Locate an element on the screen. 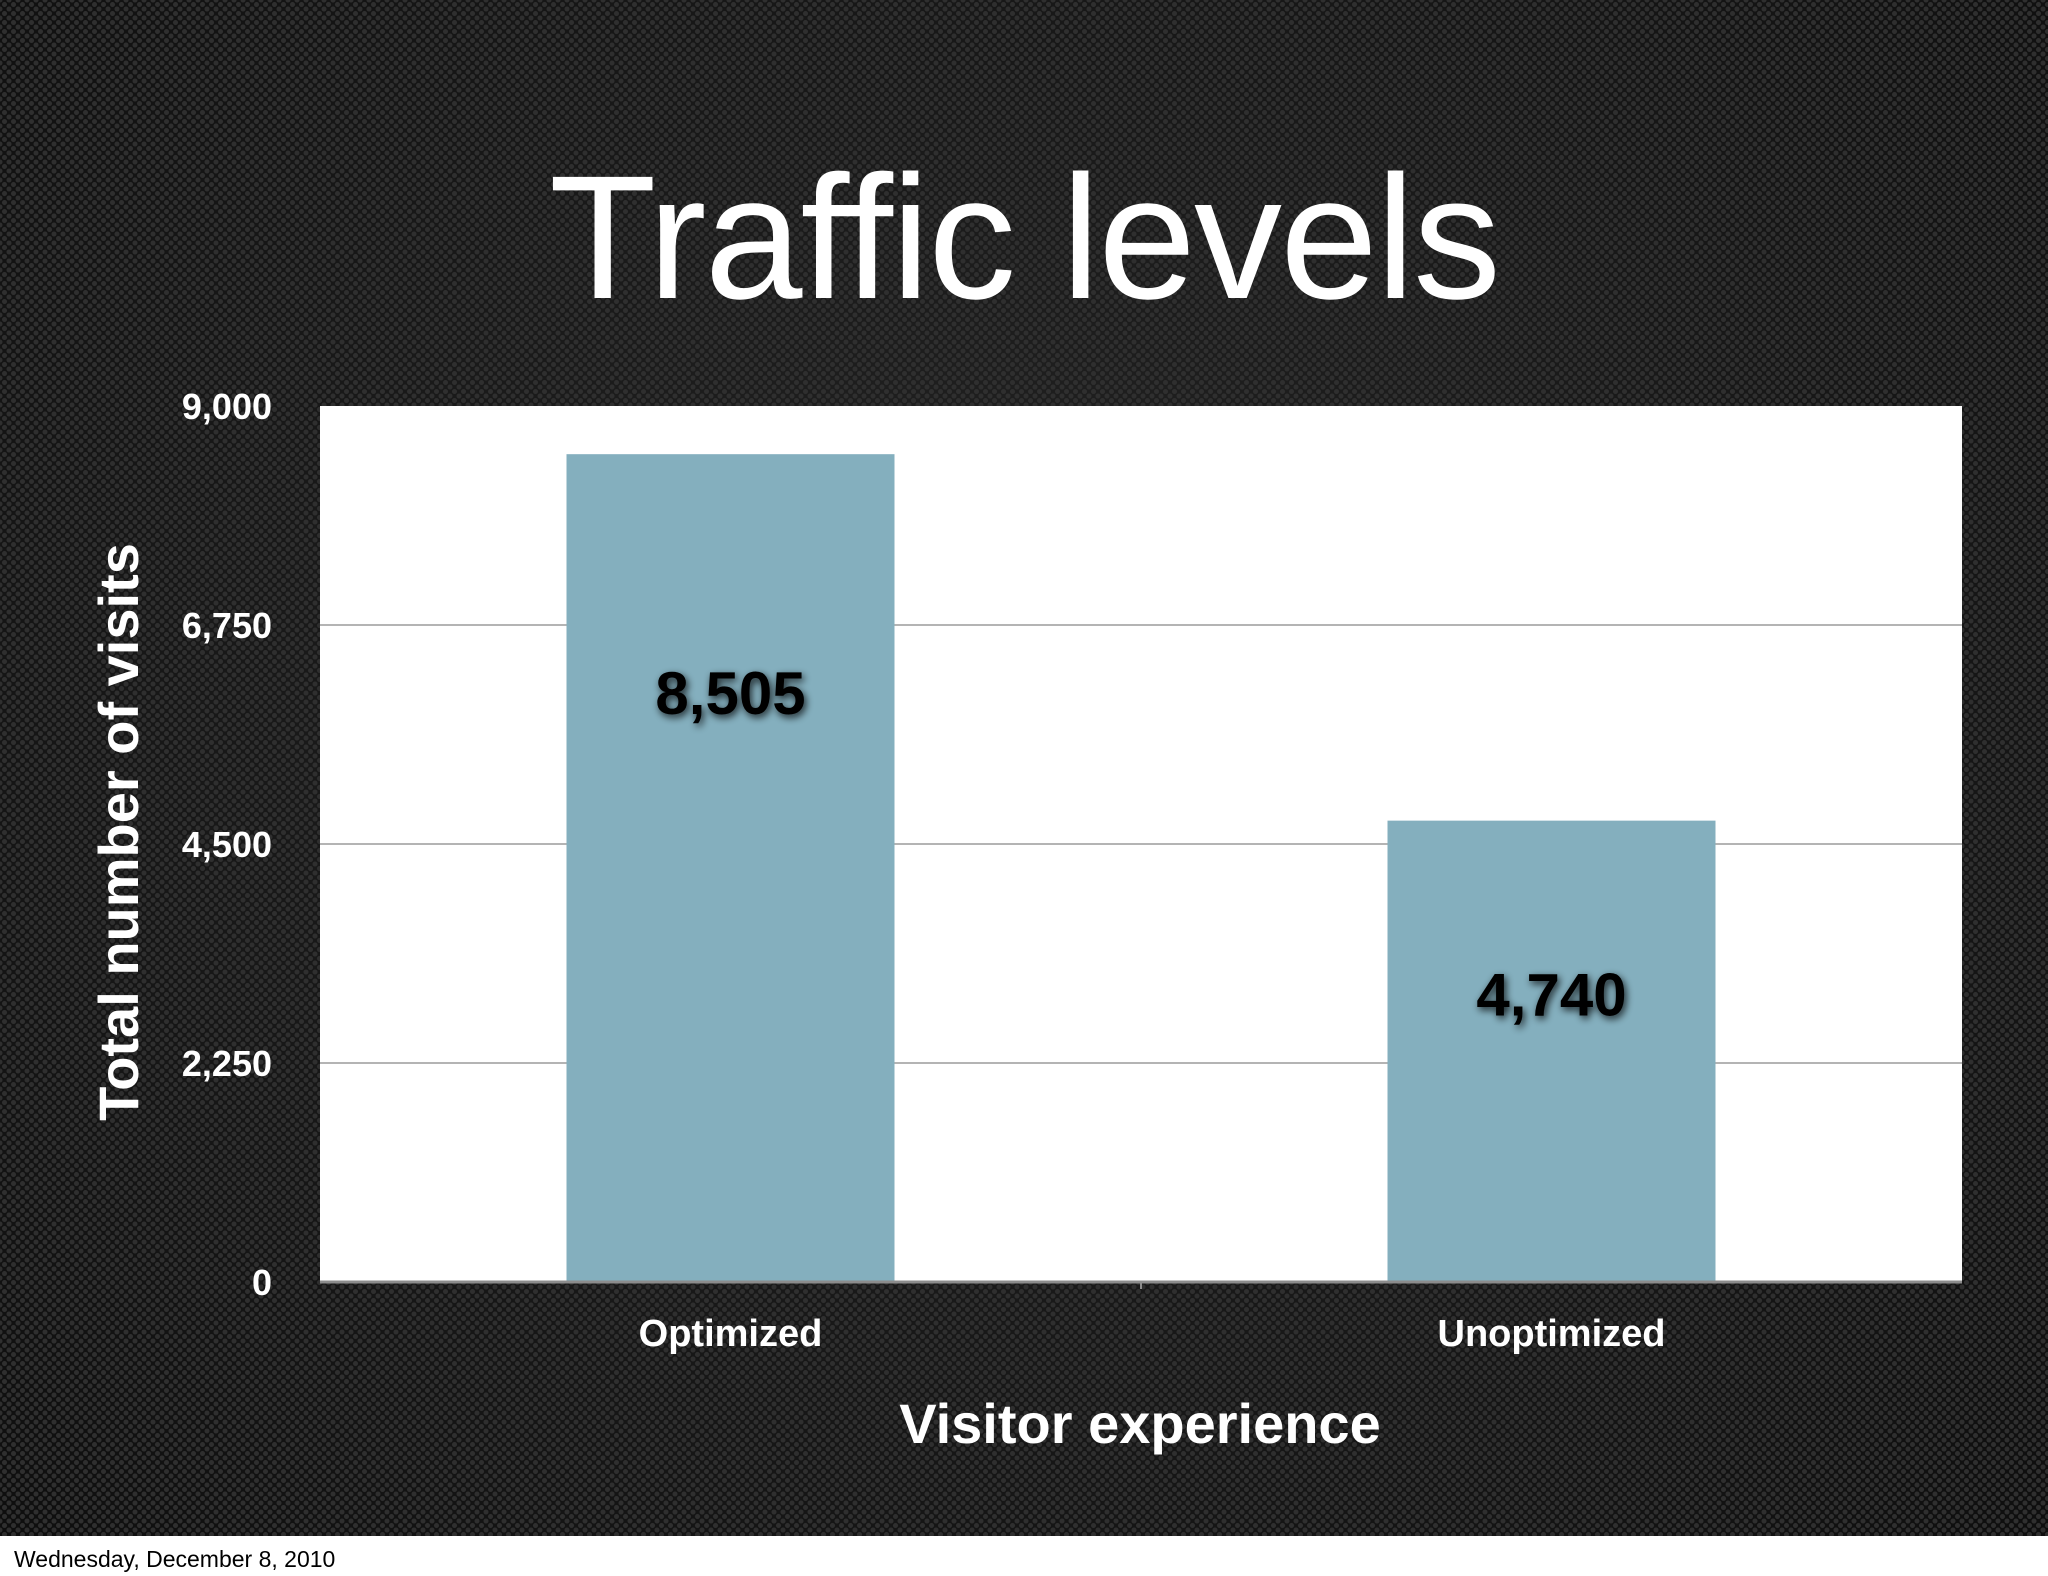 Image resolution: width=2048 pixels, height=1576 pixels. y-tick-label: 0 is located at coordinates (262, 1282).